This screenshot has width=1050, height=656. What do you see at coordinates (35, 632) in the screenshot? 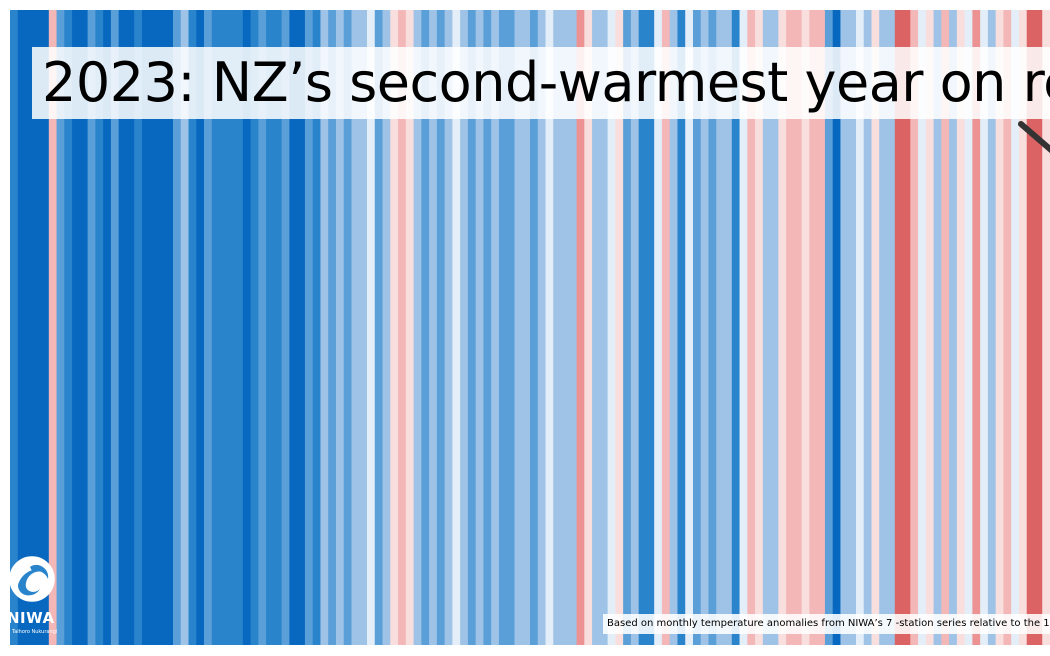
I see `logo-tagline: Taihoro Nukurangi` at bounding box center [35, 632].